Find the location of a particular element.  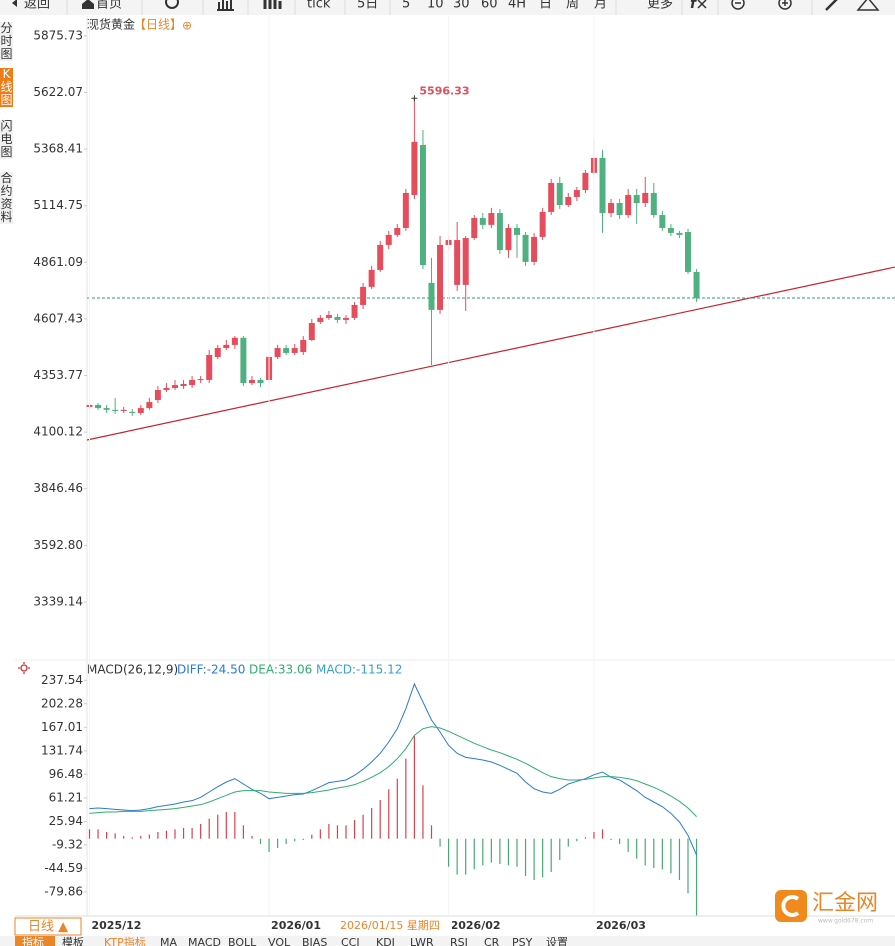

bar-icon is located at coordinates (225, 5).